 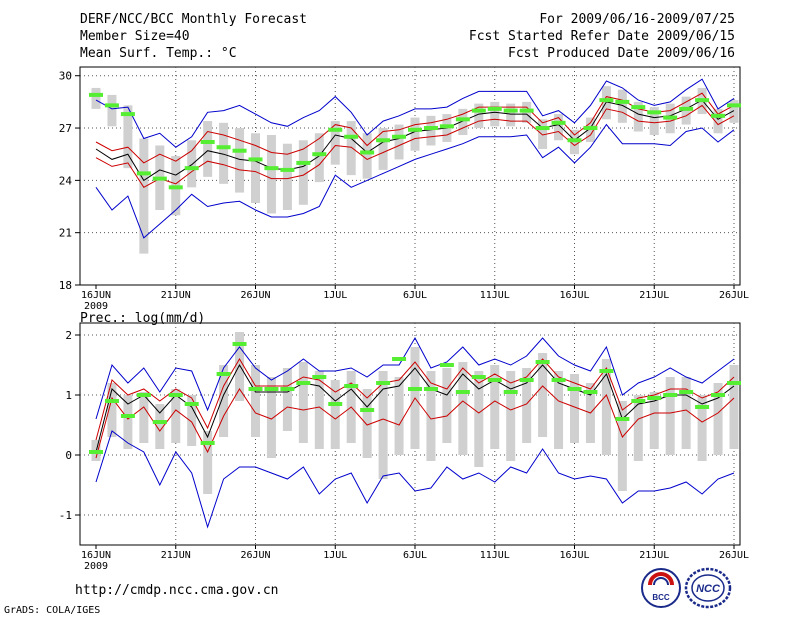 I want to click on footer-url: http://cmdp.ncc.cma.gov.cn, so click(x=177, y=590).